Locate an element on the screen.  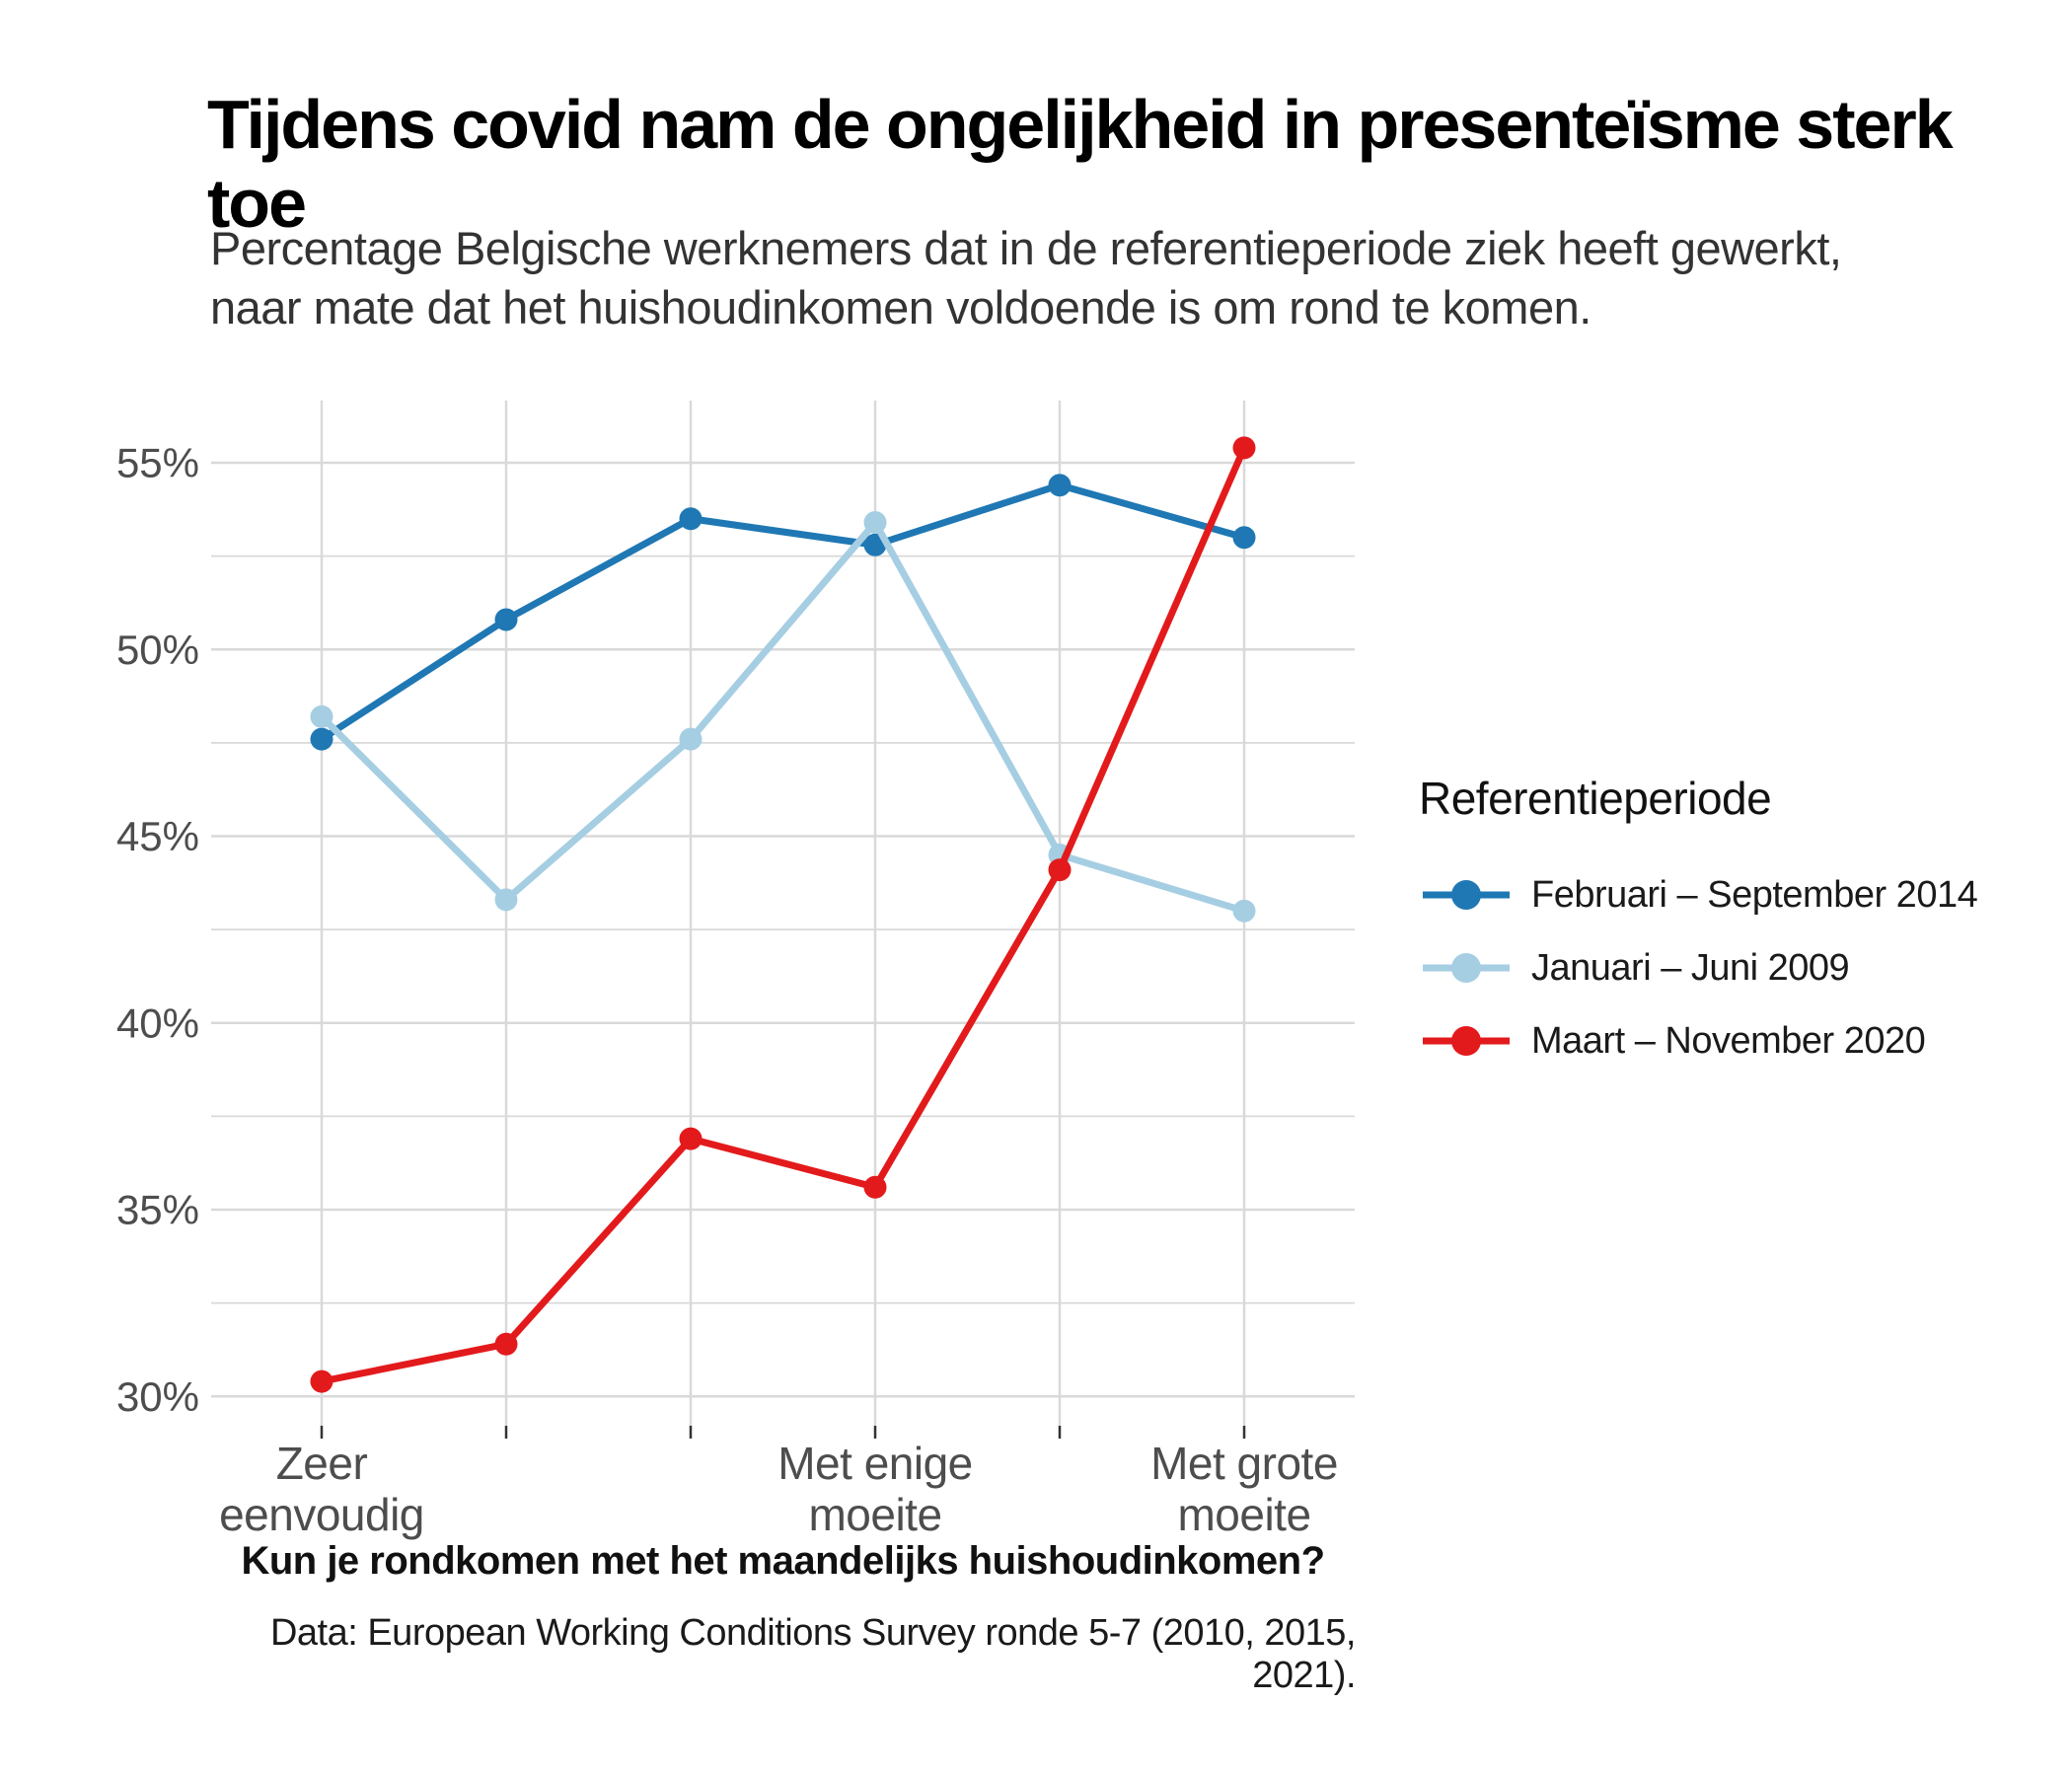
y-tick-label: 30% is located at coordinates (157, 1396).